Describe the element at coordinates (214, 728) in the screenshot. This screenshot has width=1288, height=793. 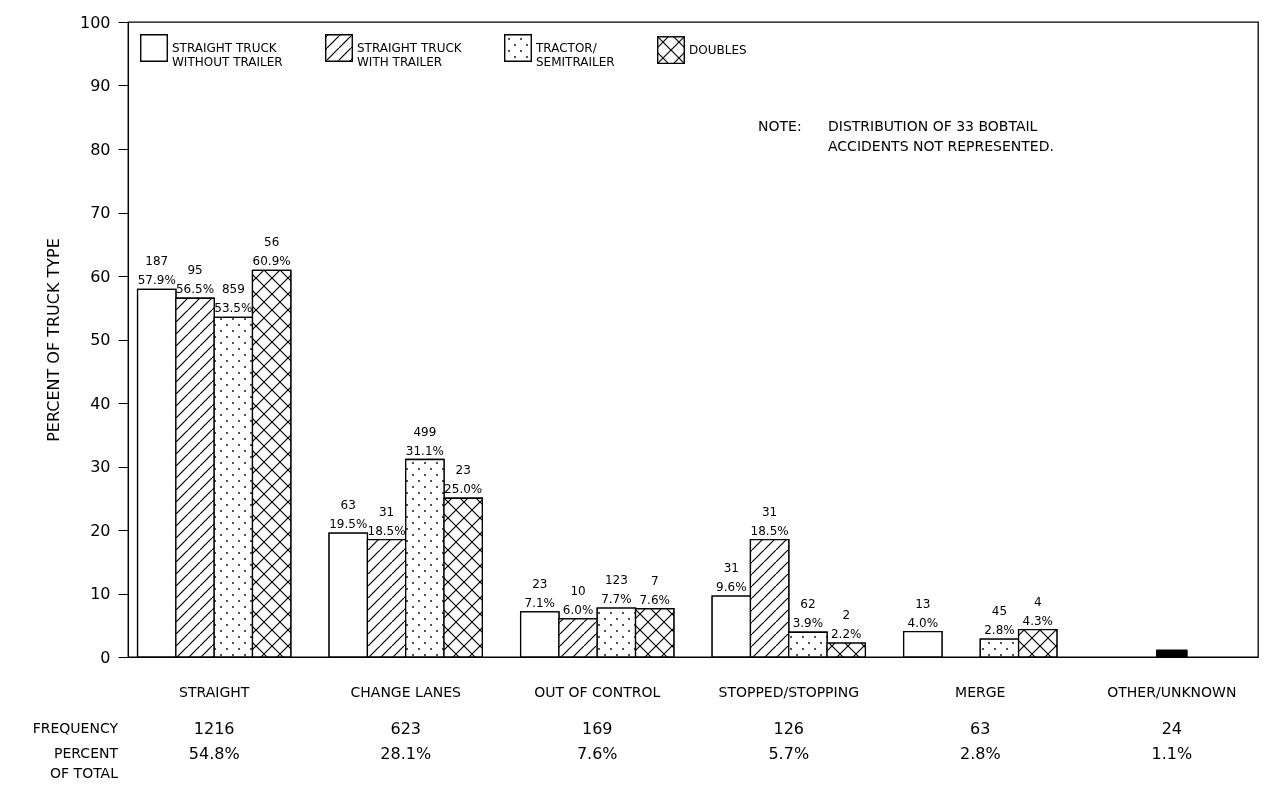
I see `text: 1216` at that location.